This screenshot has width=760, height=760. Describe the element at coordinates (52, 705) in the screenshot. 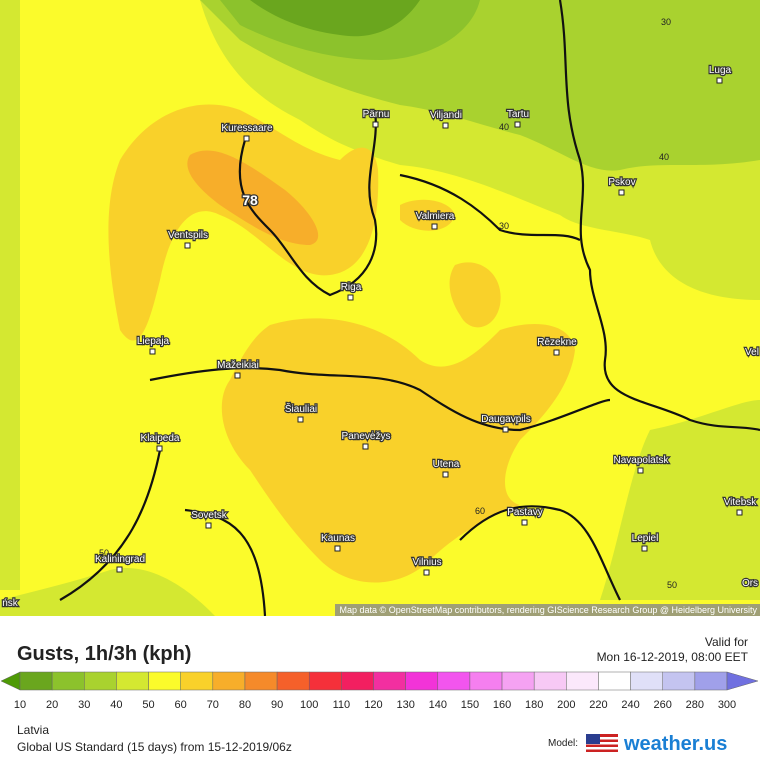

I see `legend-tick: 20` at that location.